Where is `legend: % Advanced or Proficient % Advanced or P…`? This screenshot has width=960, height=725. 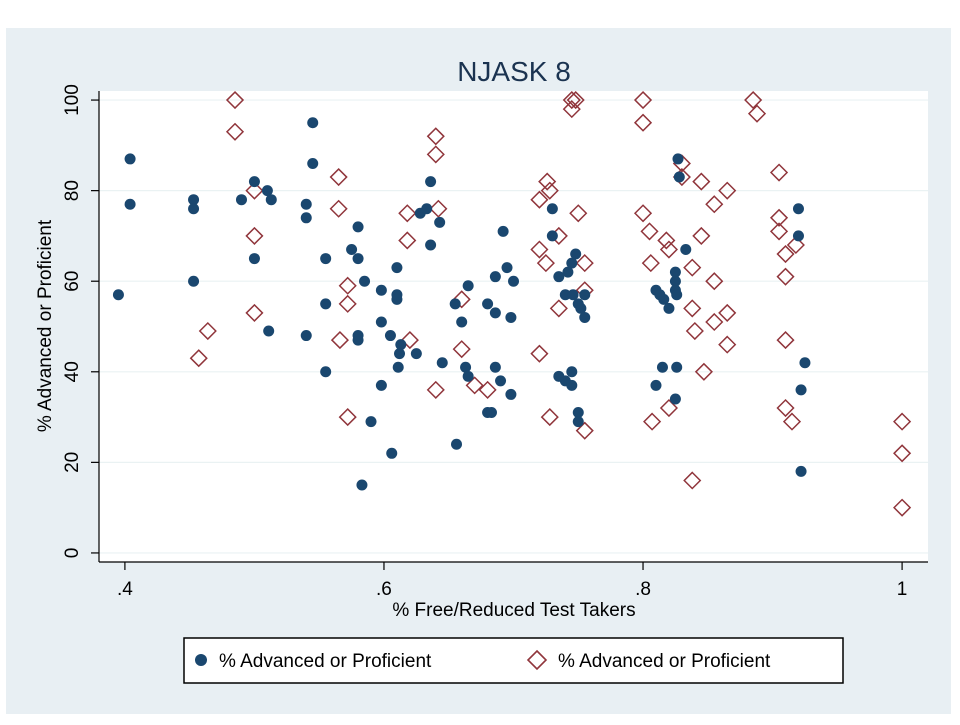
legend: % Advanced or Proficient % Advanced or P… is located at coordinates (513, 660).